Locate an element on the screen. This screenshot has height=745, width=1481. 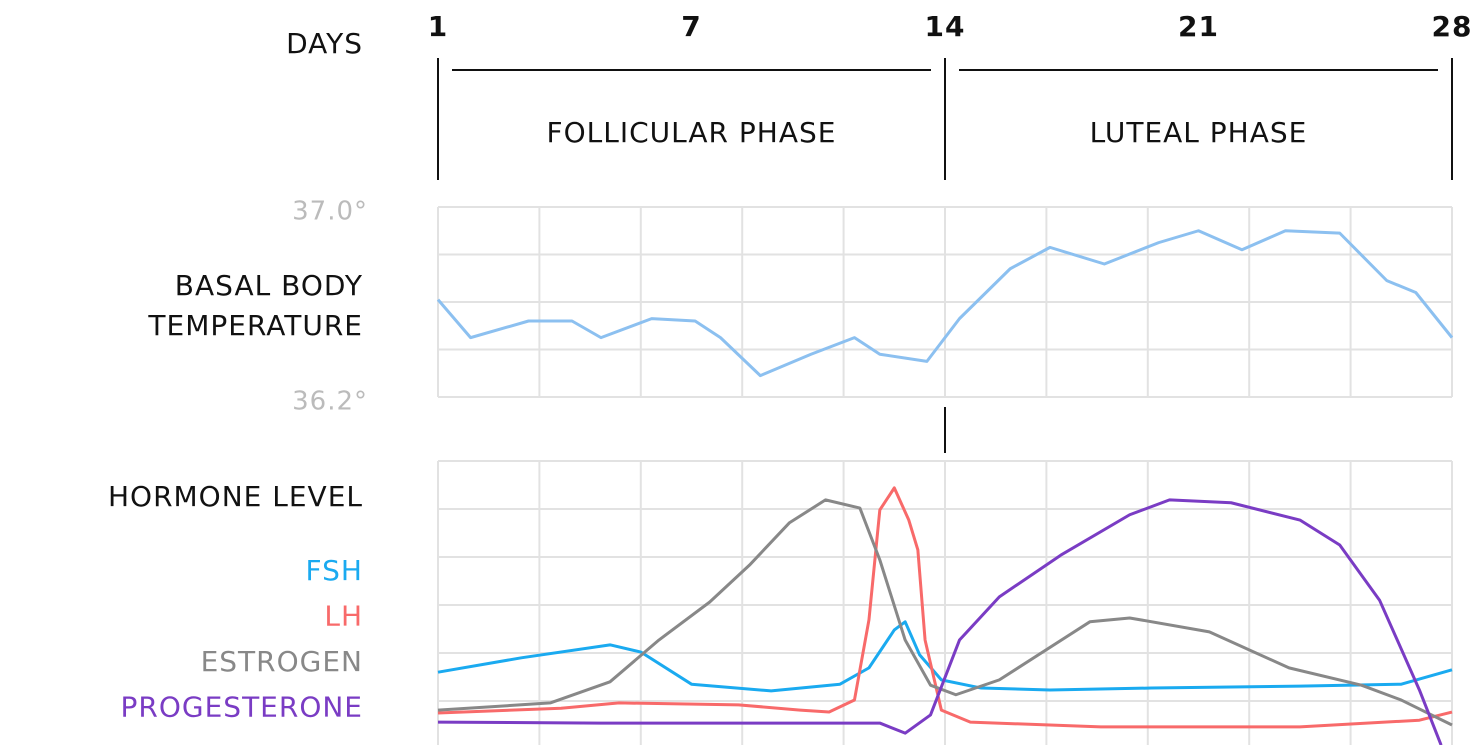
x-tick-label: 28 is located at coordinates (1452, 26).